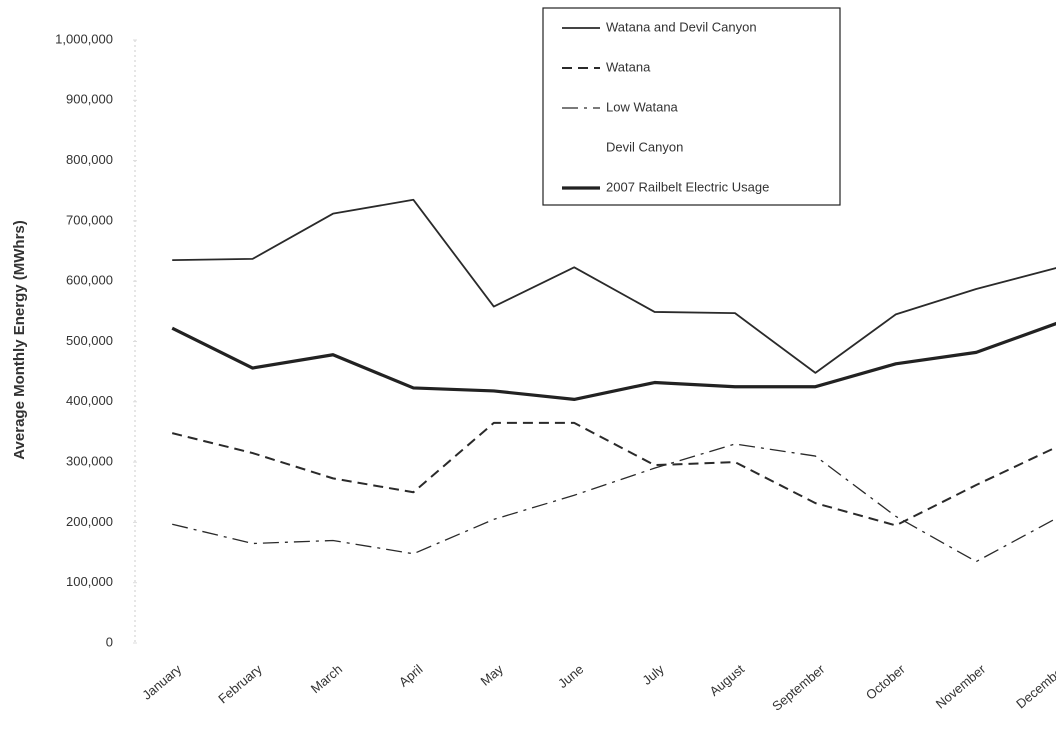 This screenshot has height=736, width=1056. What do you see at coordinates (19, 339) in the screenshot?
I see `y-axis-label: Average Monthly Energy (MWhrs)` at bounding box center [19, 339].